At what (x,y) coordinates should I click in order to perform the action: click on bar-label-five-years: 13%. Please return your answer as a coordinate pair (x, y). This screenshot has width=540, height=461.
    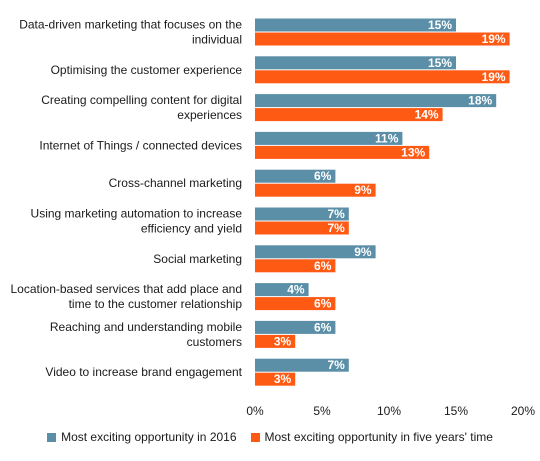
    Looking at the image, I should click on (413, 152).